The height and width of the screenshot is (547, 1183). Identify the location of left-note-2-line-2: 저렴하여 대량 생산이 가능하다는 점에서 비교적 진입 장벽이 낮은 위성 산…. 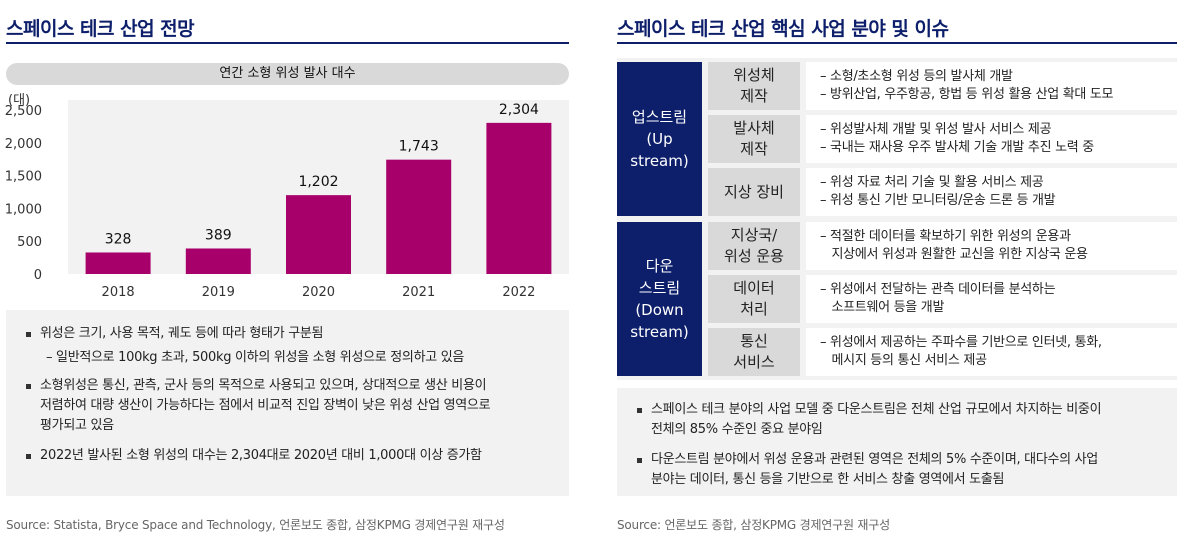
(265, 405).